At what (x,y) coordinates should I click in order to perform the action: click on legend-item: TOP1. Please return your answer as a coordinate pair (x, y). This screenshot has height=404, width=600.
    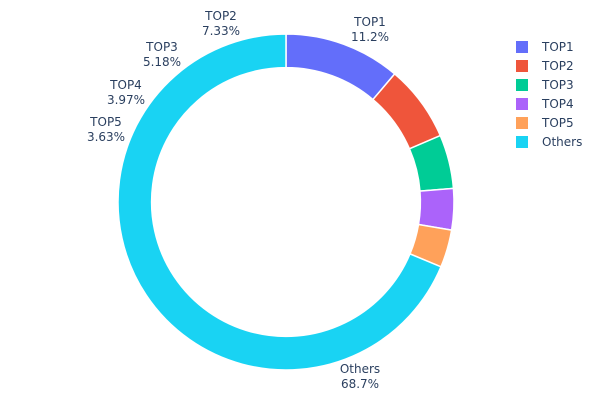
    Looking at the image, I should click on (545, 47).